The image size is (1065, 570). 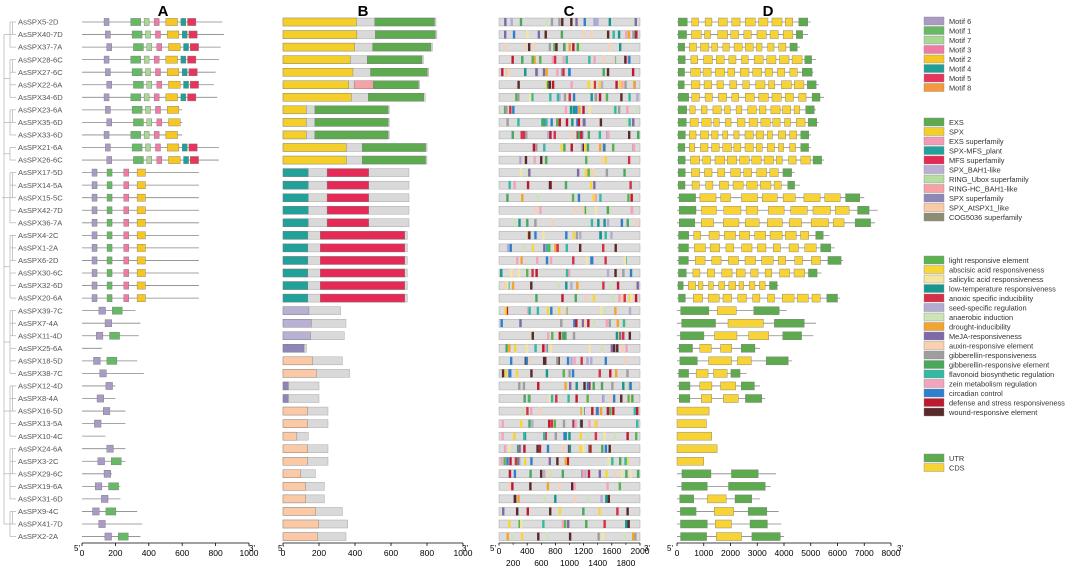 I want to click on panel-a-five-prime-label: 5', so click(x=77, y=548).